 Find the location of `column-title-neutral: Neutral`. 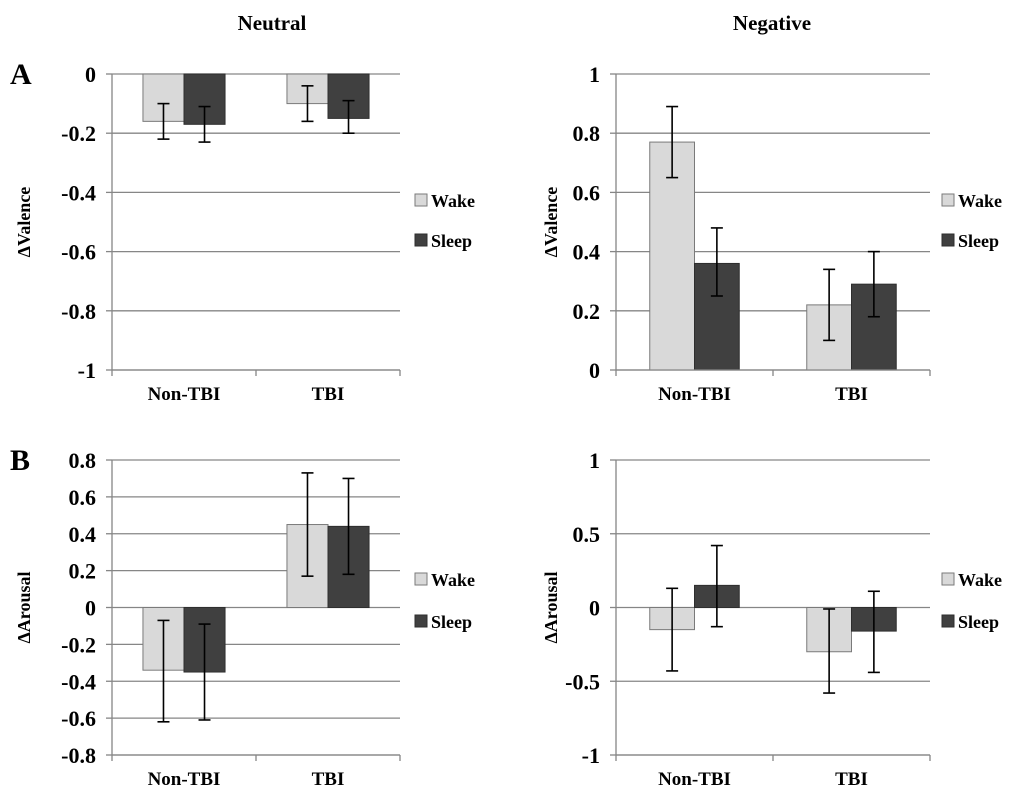

column-title-neutral: Neutral is located at coordinates (272, 23).